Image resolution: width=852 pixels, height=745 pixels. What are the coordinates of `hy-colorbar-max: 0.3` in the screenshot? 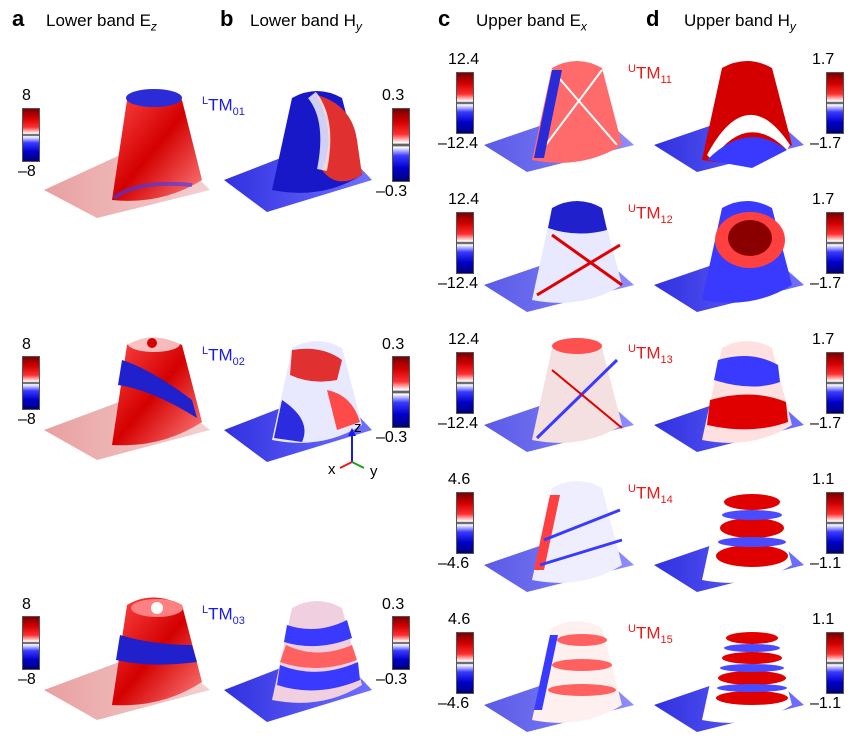 It's located at (393, 95).